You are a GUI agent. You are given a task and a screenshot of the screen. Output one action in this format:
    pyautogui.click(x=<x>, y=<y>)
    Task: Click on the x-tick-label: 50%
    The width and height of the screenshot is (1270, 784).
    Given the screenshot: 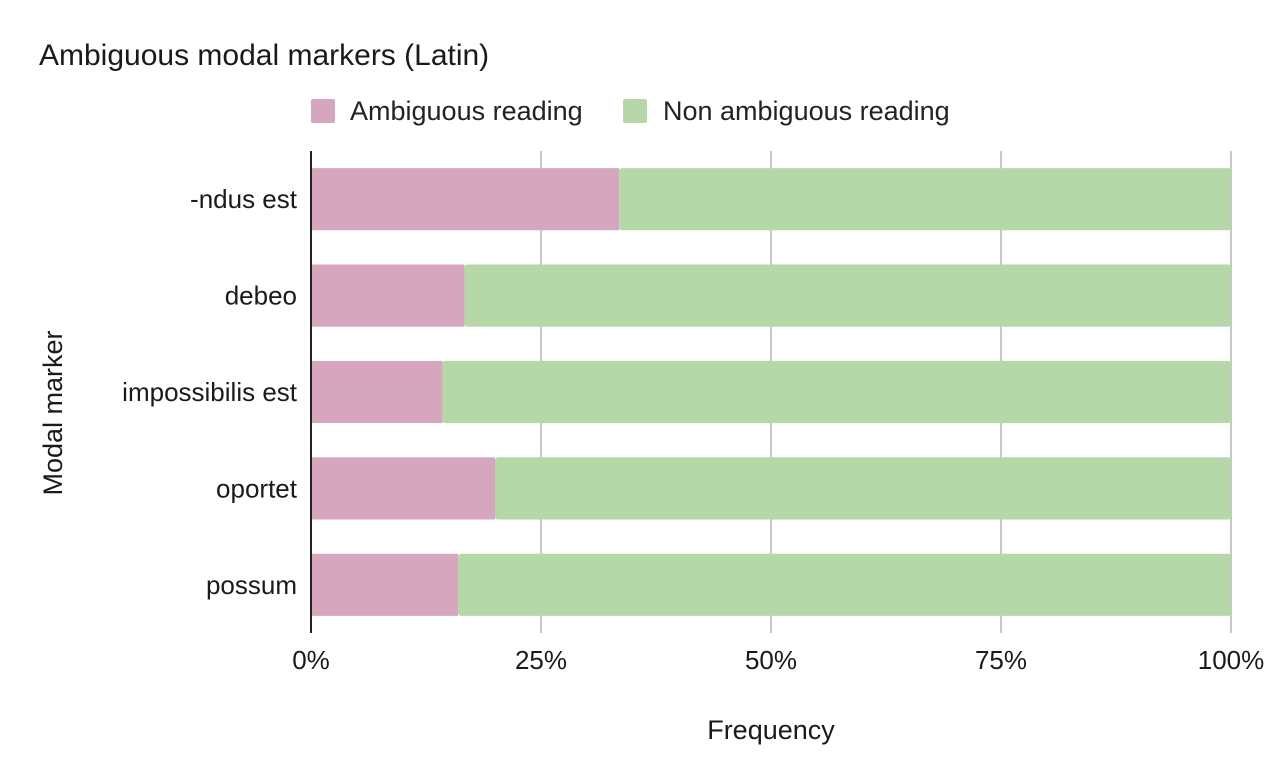 What is the action you would take?
    pyautogui.click(x=771, y=660)
    